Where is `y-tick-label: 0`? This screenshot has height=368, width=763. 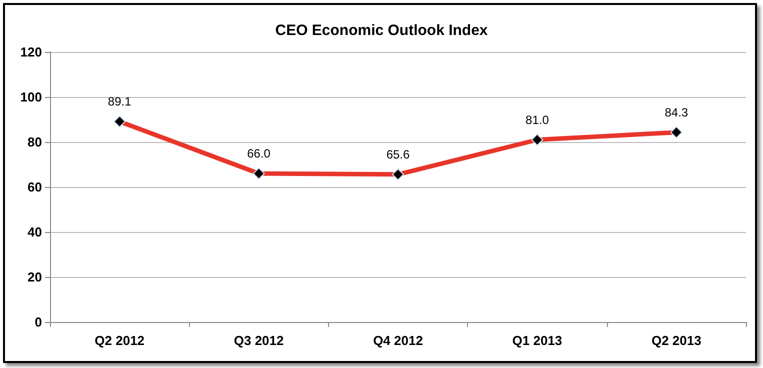
y-tick-label: 0 is located at coordinates (38, 322).